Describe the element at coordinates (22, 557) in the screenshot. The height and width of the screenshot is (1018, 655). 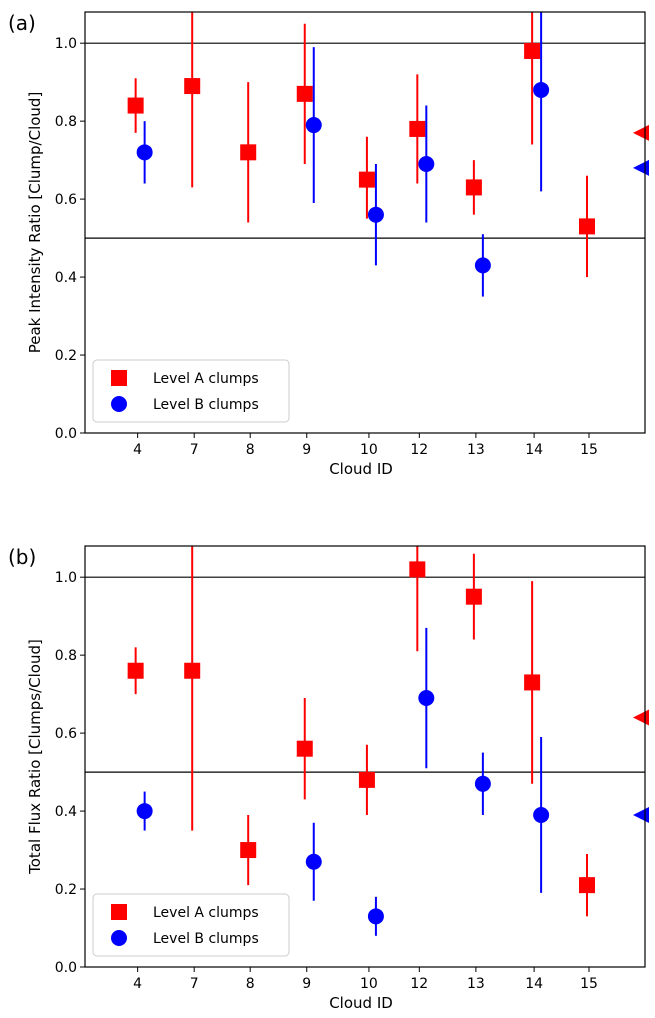
I see `panel-label: (b)` at that location.